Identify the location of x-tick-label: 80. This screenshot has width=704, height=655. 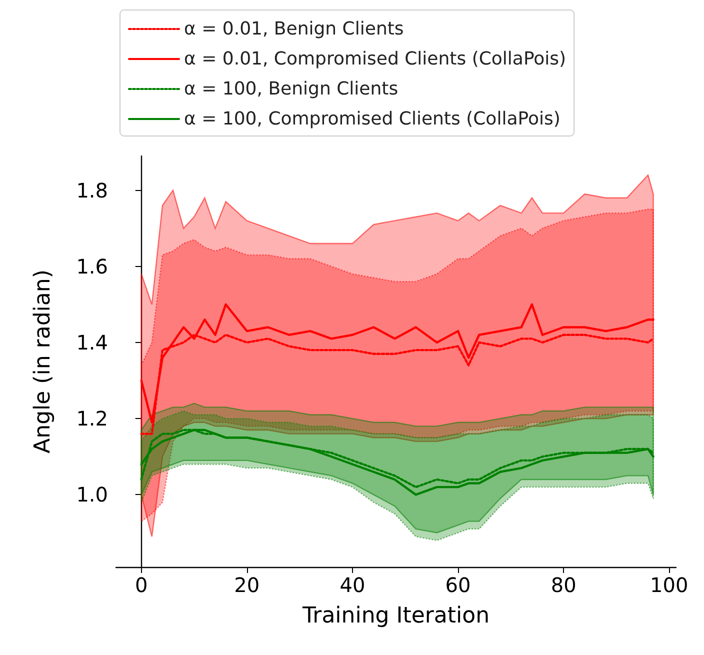
(563, 585).